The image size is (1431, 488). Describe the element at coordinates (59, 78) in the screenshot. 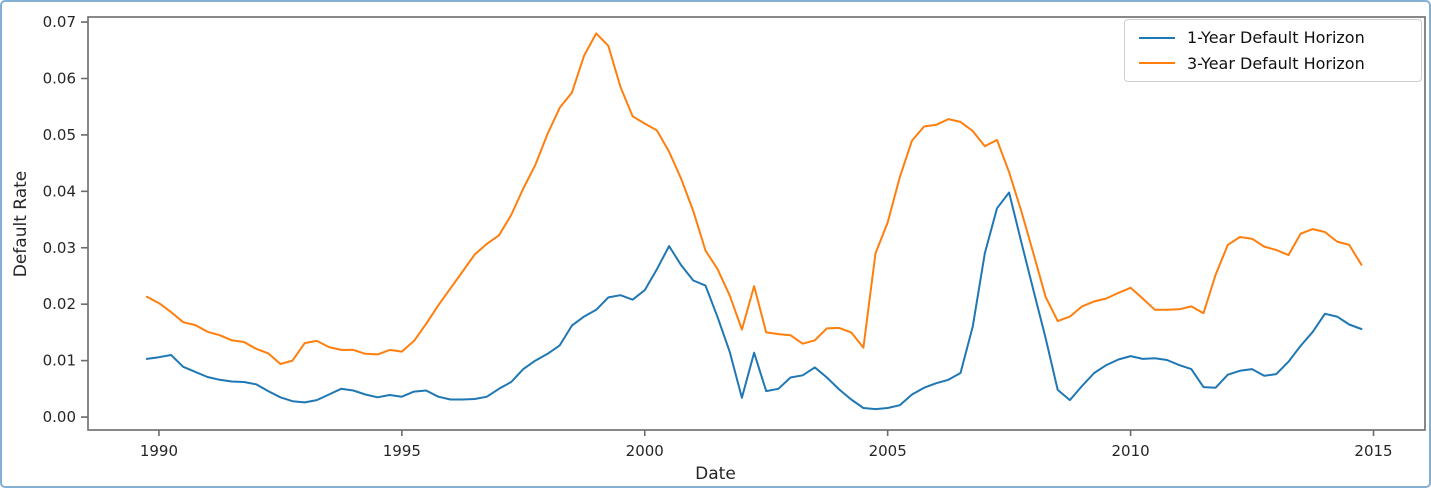

I see `y-tick-label: 0.06` at that location.